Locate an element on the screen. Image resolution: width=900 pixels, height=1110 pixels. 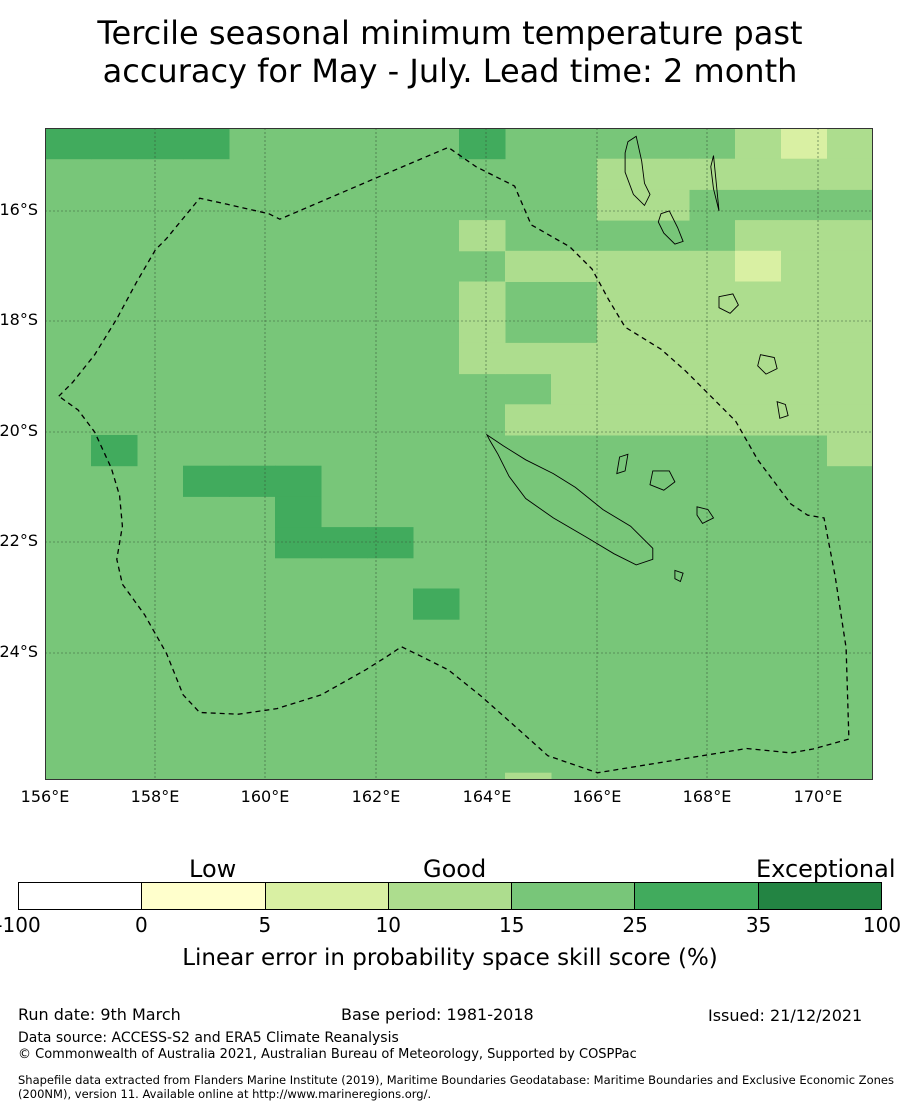
issued-date: Issued: 21/12/2021 is located at coordinates (785, 1015).